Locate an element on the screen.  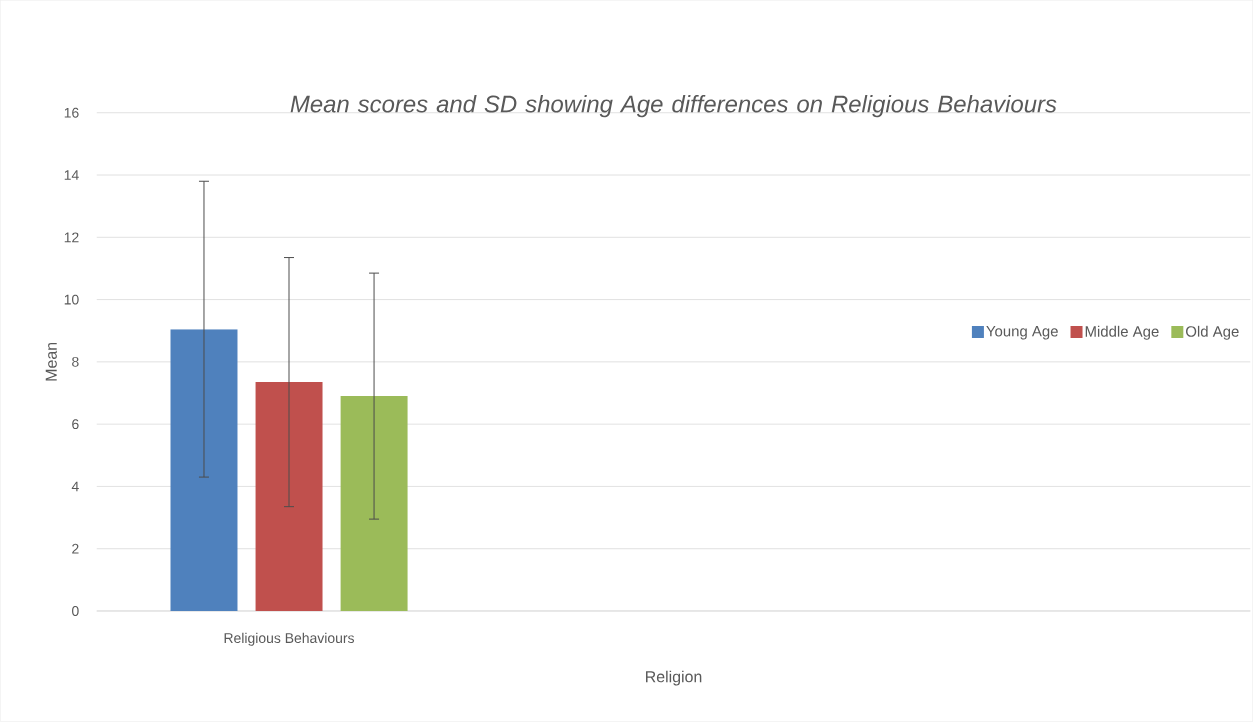
legend-label: Young Age is located at coordinates (1022, 333).